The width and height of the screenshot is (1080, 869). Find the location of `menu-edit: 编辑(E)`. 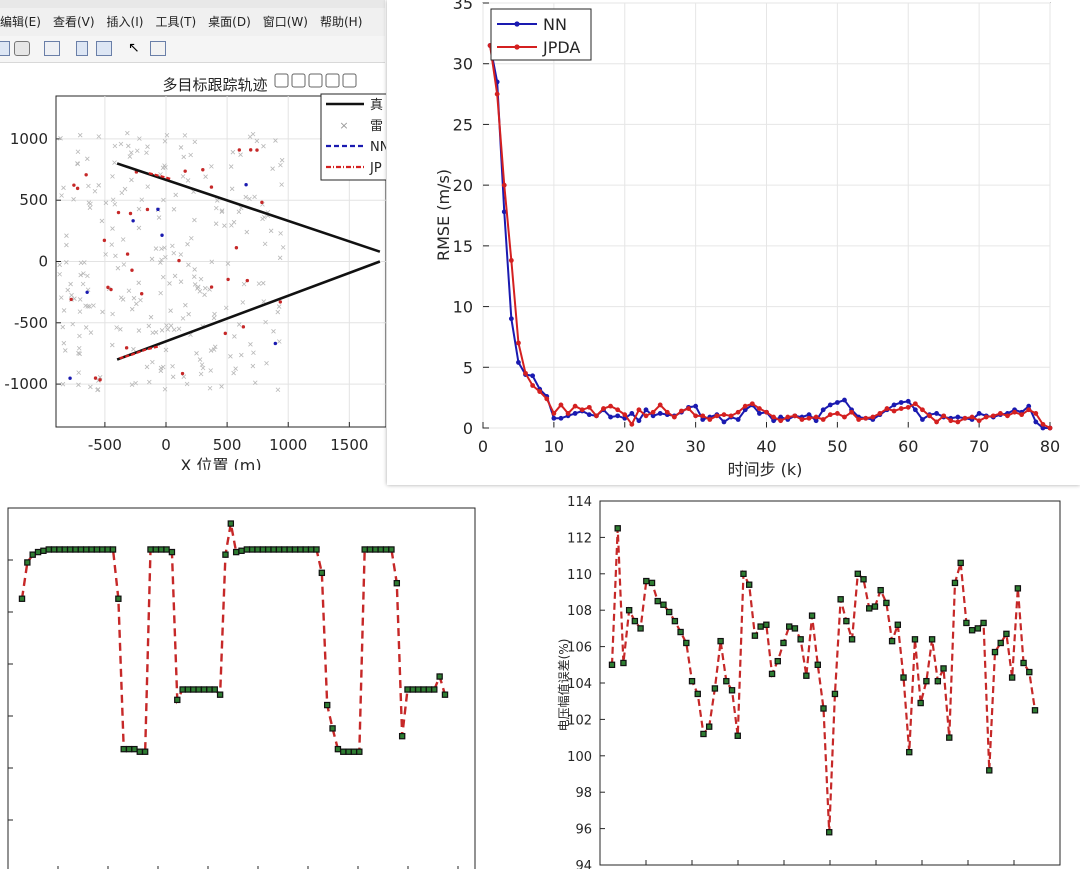

menu-edit: 编辑(E) is located at coordinates (20, 22).